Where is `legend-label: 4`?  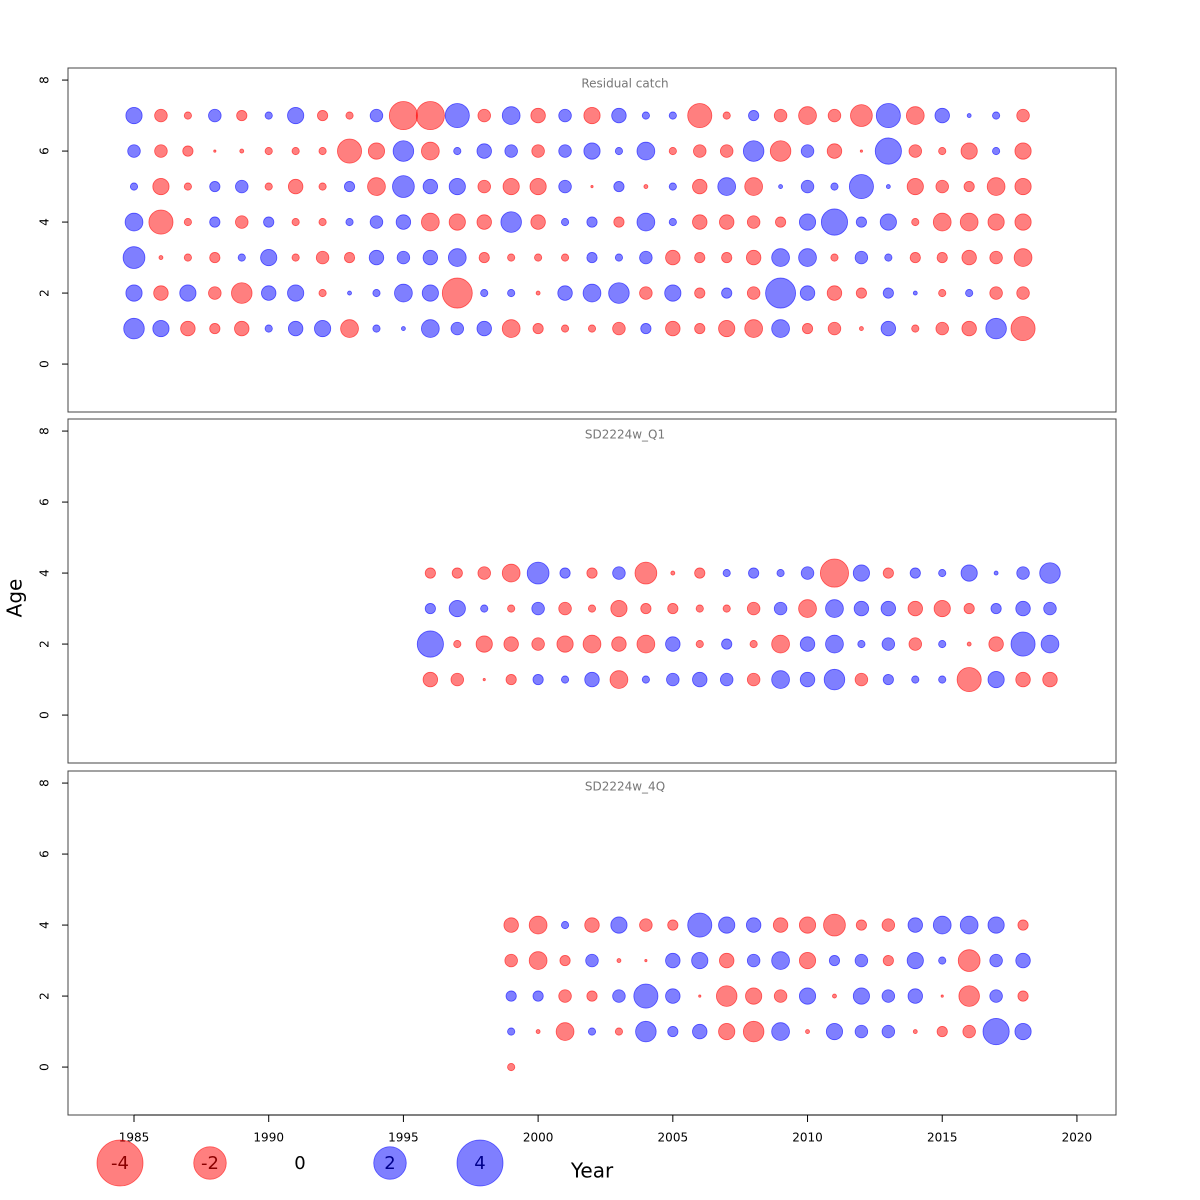 legend-label: 4 is located at coordinates (479, 1163).